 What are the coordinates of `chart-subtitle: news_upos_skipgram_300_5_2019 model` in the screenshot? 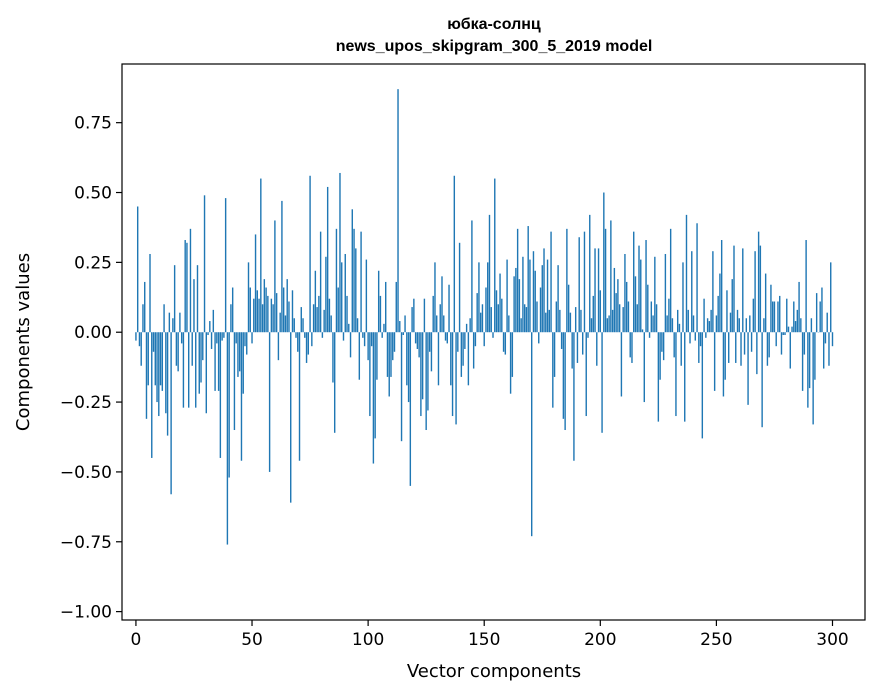 It's located at (494, 46).